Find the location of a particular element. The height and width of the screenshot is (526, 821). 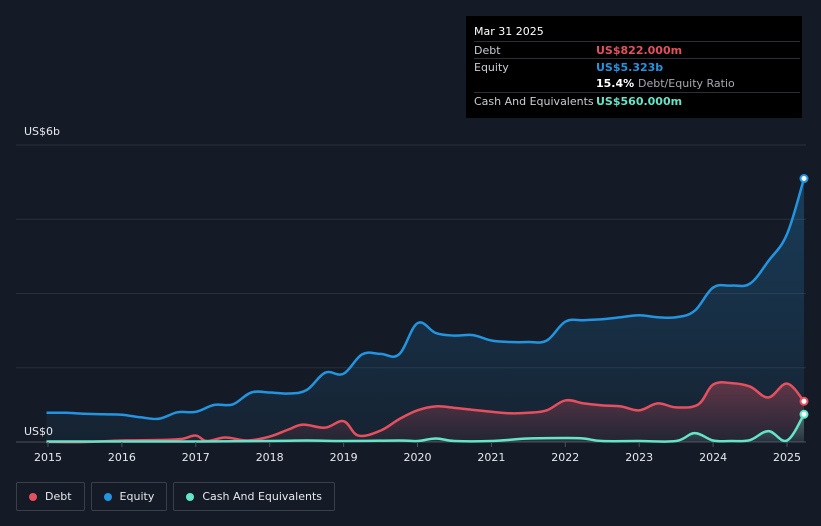

x-tick-label: 2025 is located at coordinates (787, 457).